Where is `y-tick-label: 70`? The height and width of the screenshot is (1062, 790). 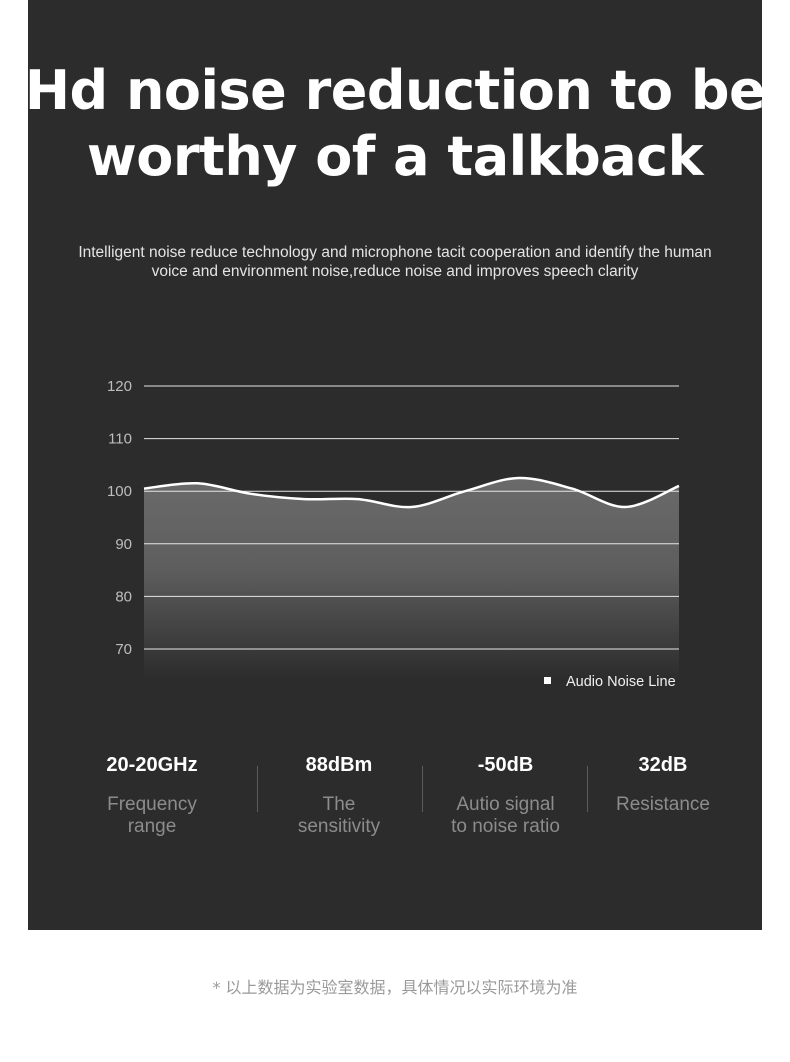 y-tick-label: 70 is located at coordinates (123, 649).